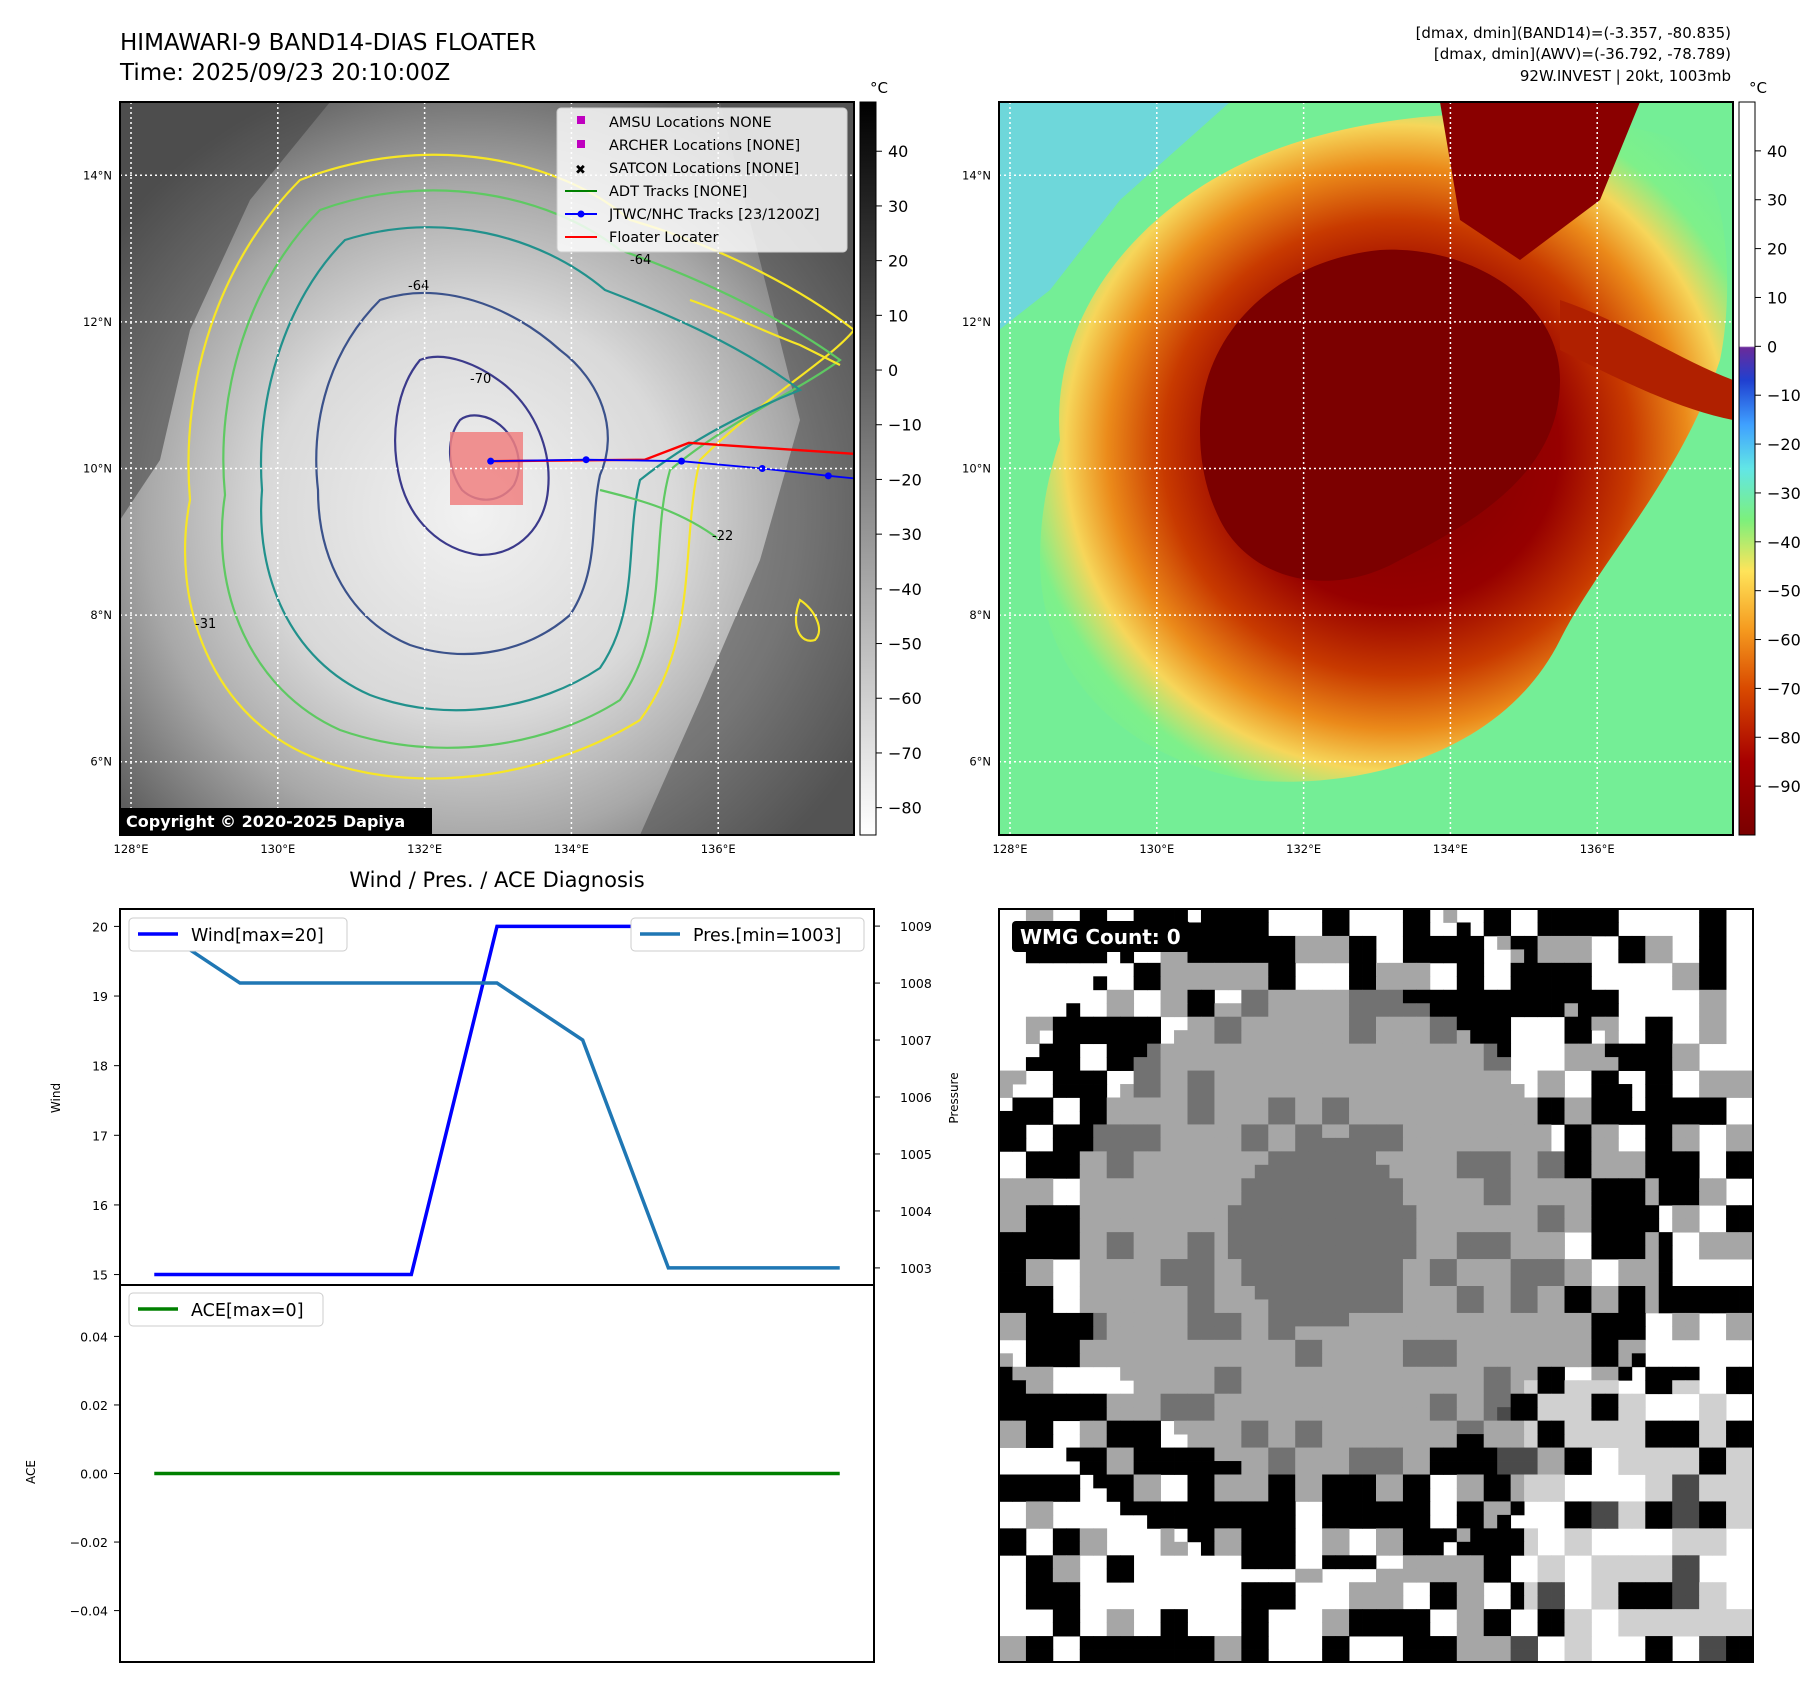  Describe the element at coordinates (1784, 688) in the screenshot. I see `colorbar-tick-label: −70` at that location.